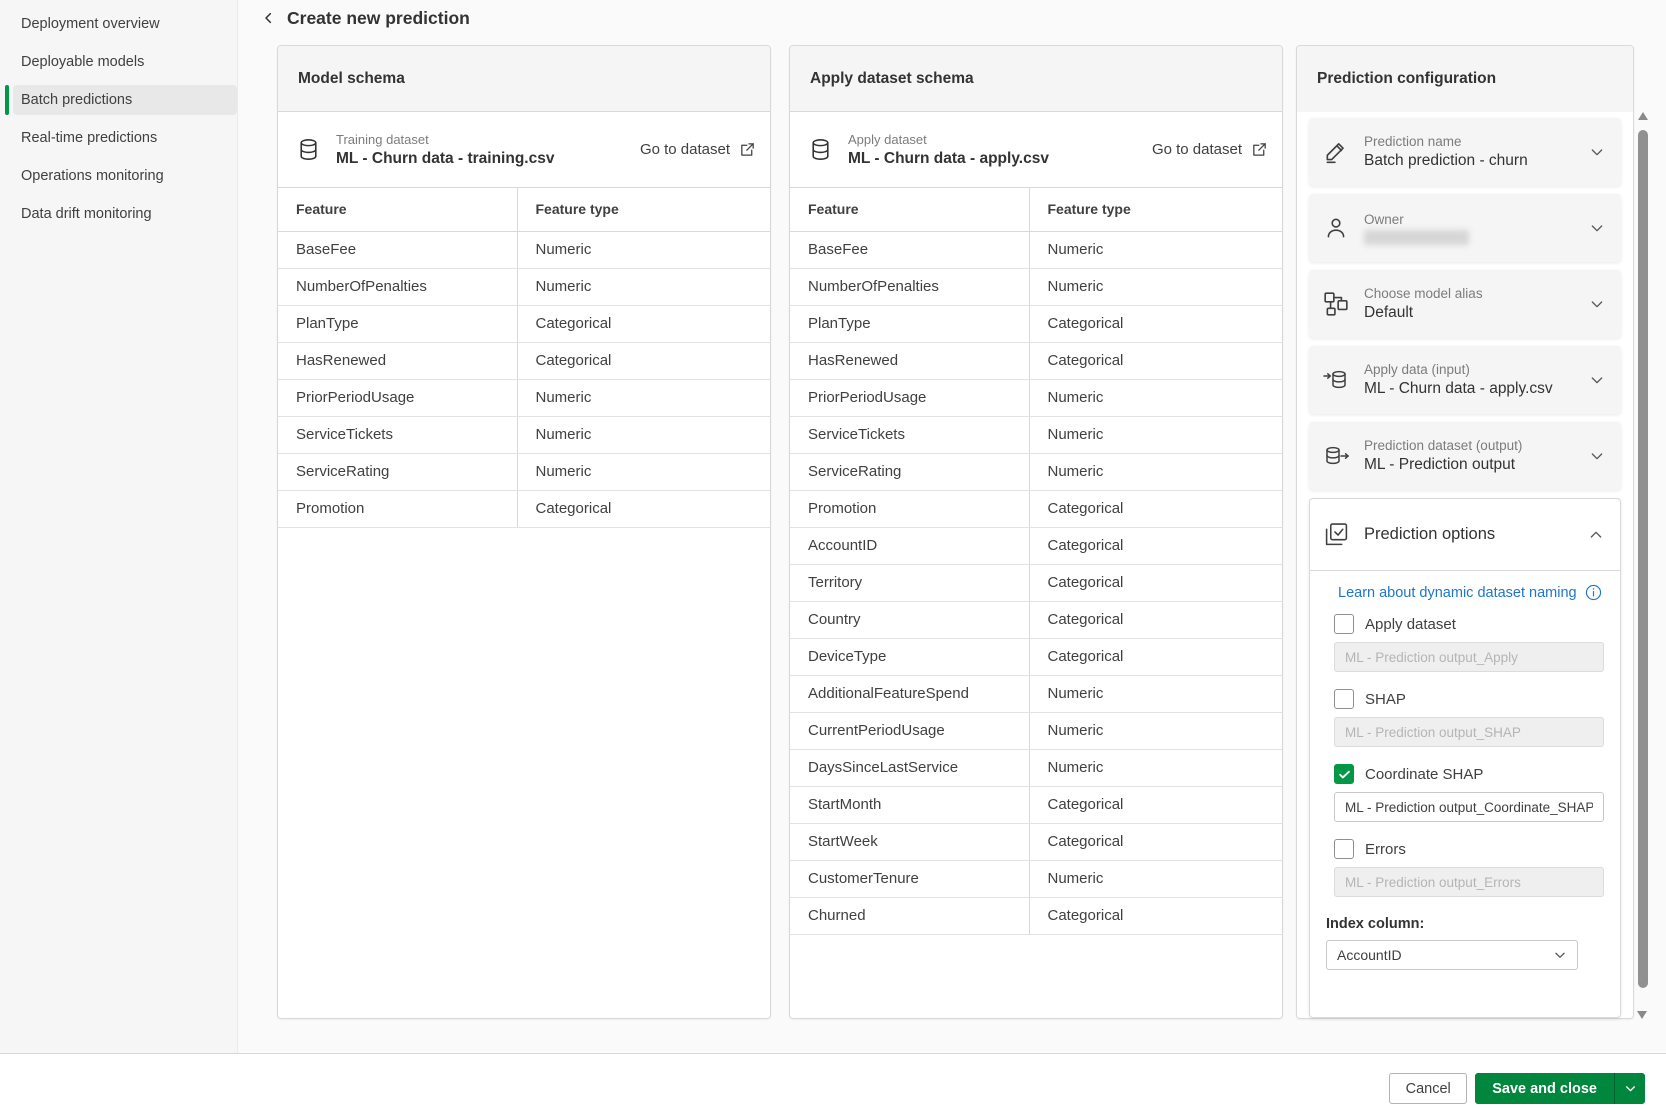  Describe the element at coordinates (1593, 592) in the screenshot. I see `info-icon` at that location.